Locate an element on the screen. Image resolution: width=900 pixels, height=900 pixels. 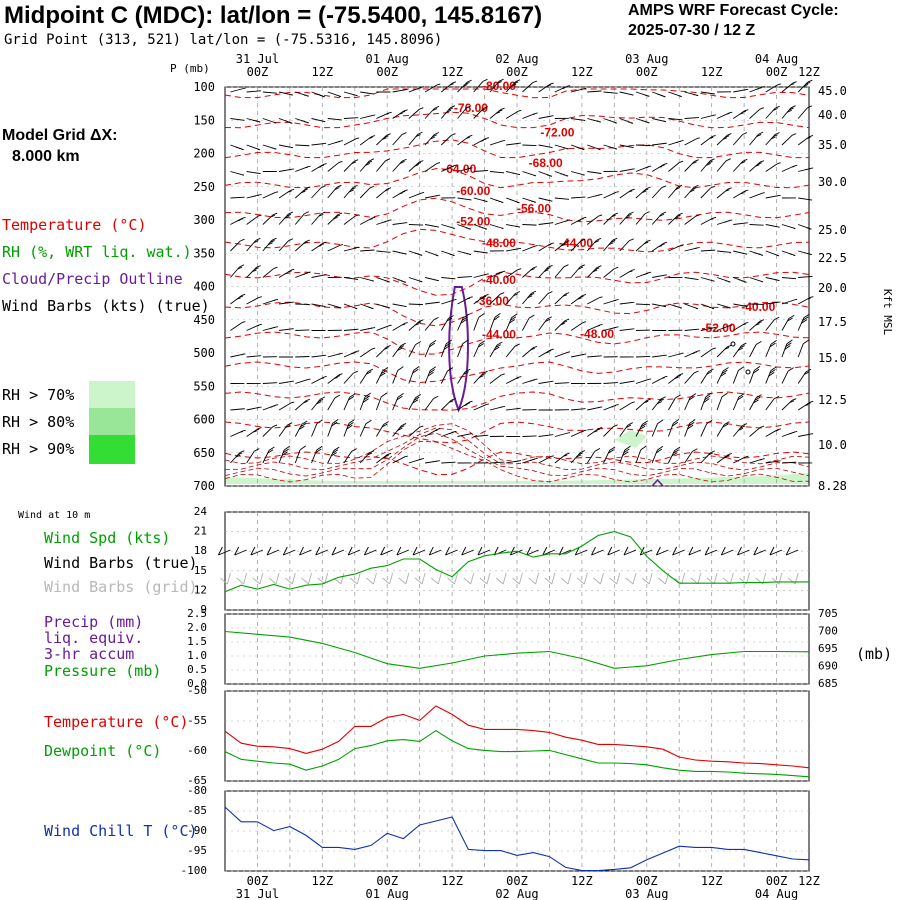
temperature-contour-line is located at coordinates (517, 463).